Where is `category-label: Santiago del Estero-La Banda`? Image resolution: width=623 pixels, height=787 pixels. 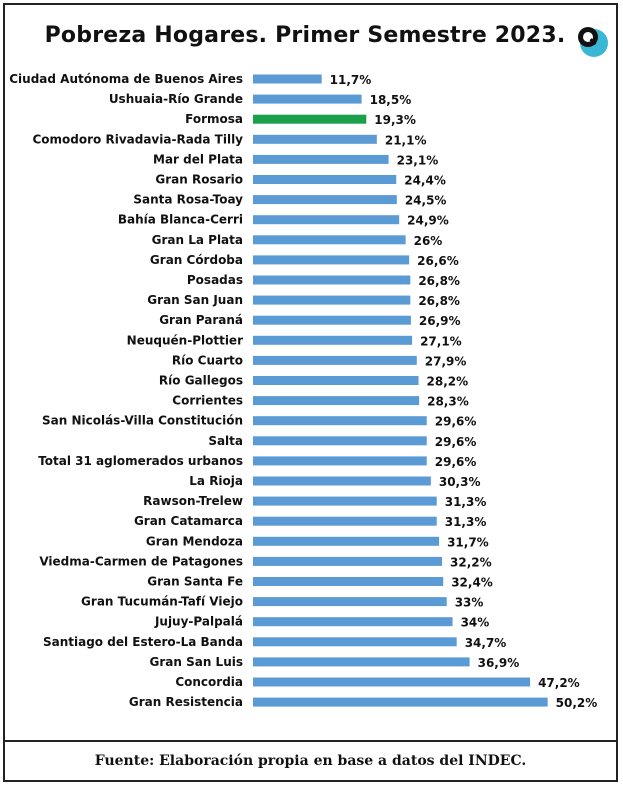 category-label: Santiago del Estero-La Banda is located at coordinates (143, 642).